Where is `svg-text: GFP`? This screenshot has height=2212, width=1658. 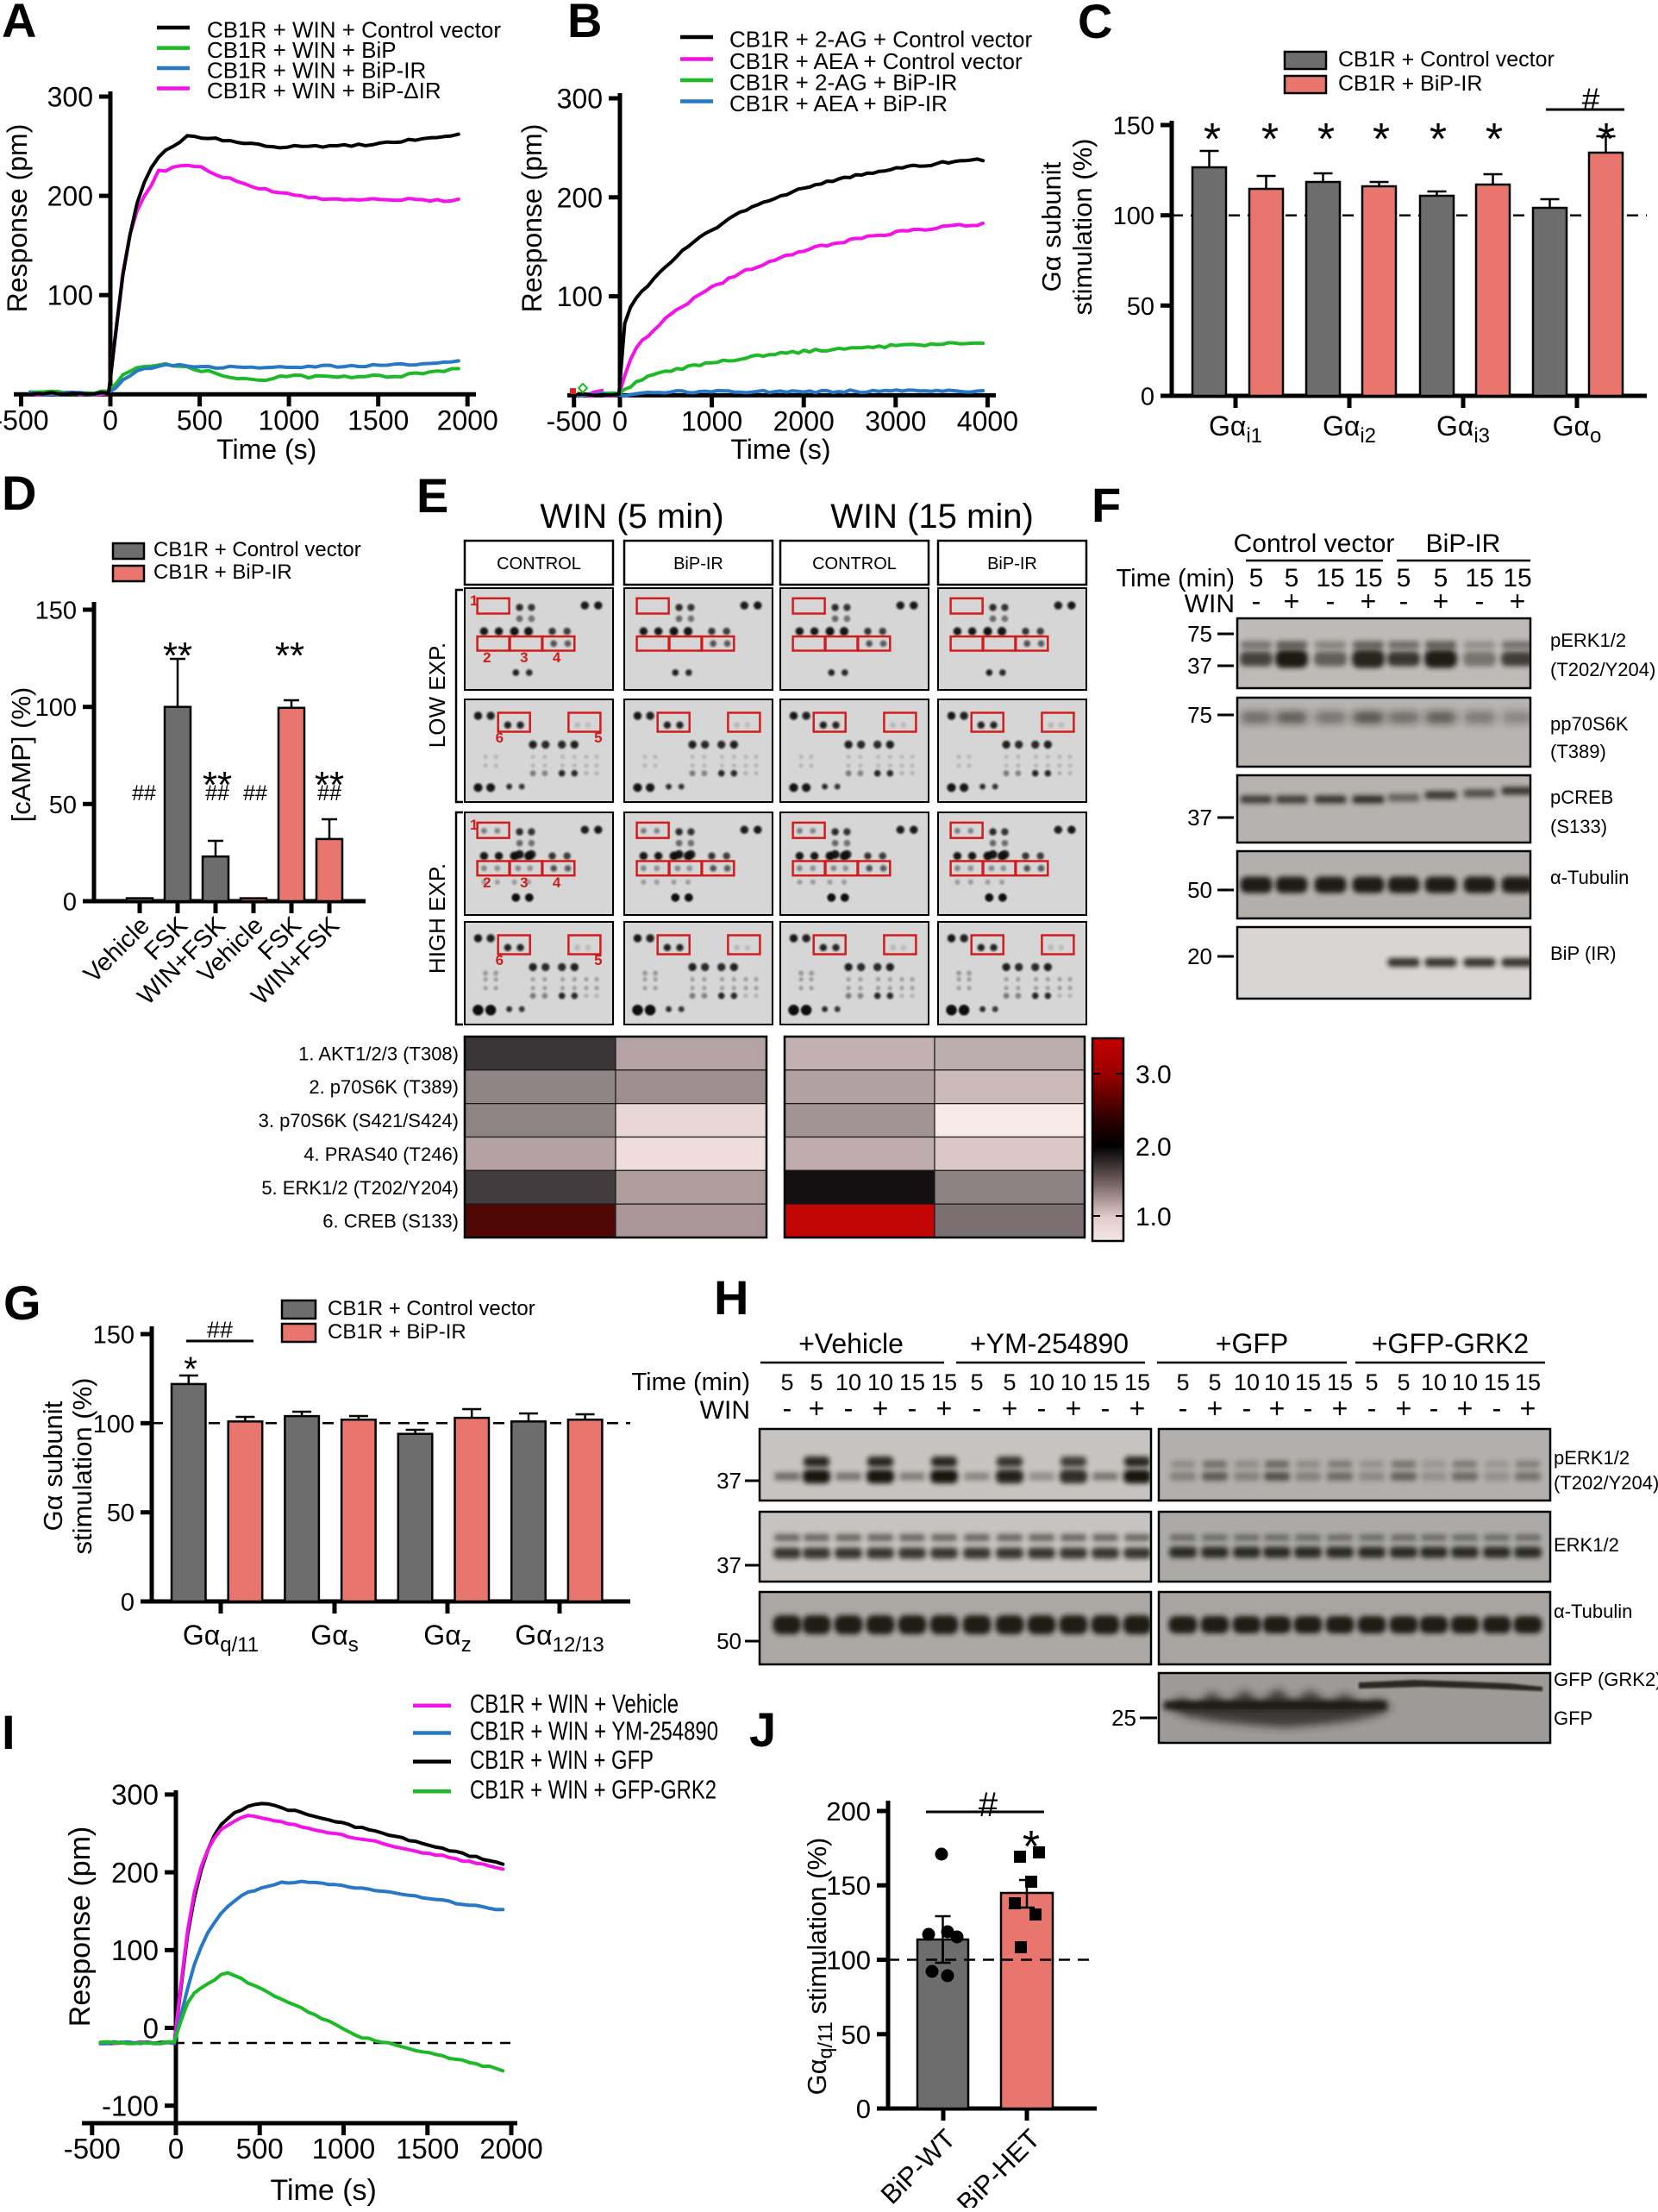 svg-text: GFP is located at coordinates (1573, 1718).